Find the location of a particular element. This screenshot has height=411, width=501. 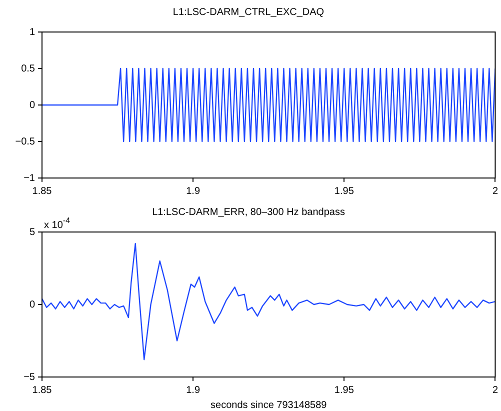

y-tick-label: 0.5 is located at coordinates (28, 68).